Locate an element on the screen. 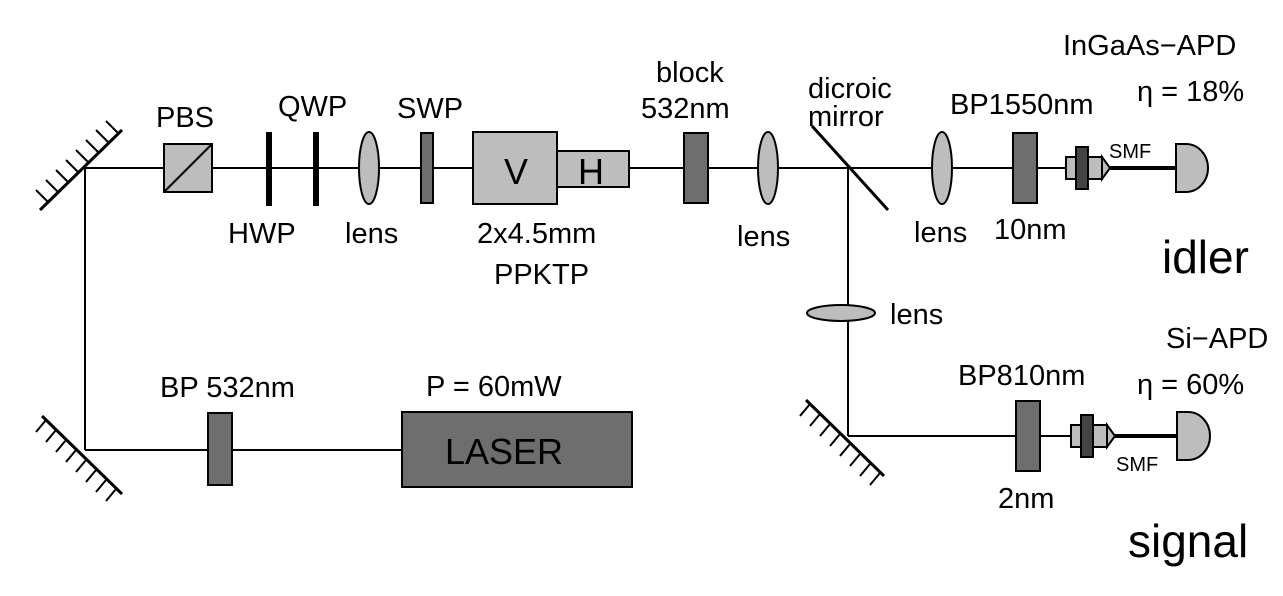 The image size is (1283, 596). label-bp1550-width: 10nm is located at coordinates (1030, 230).